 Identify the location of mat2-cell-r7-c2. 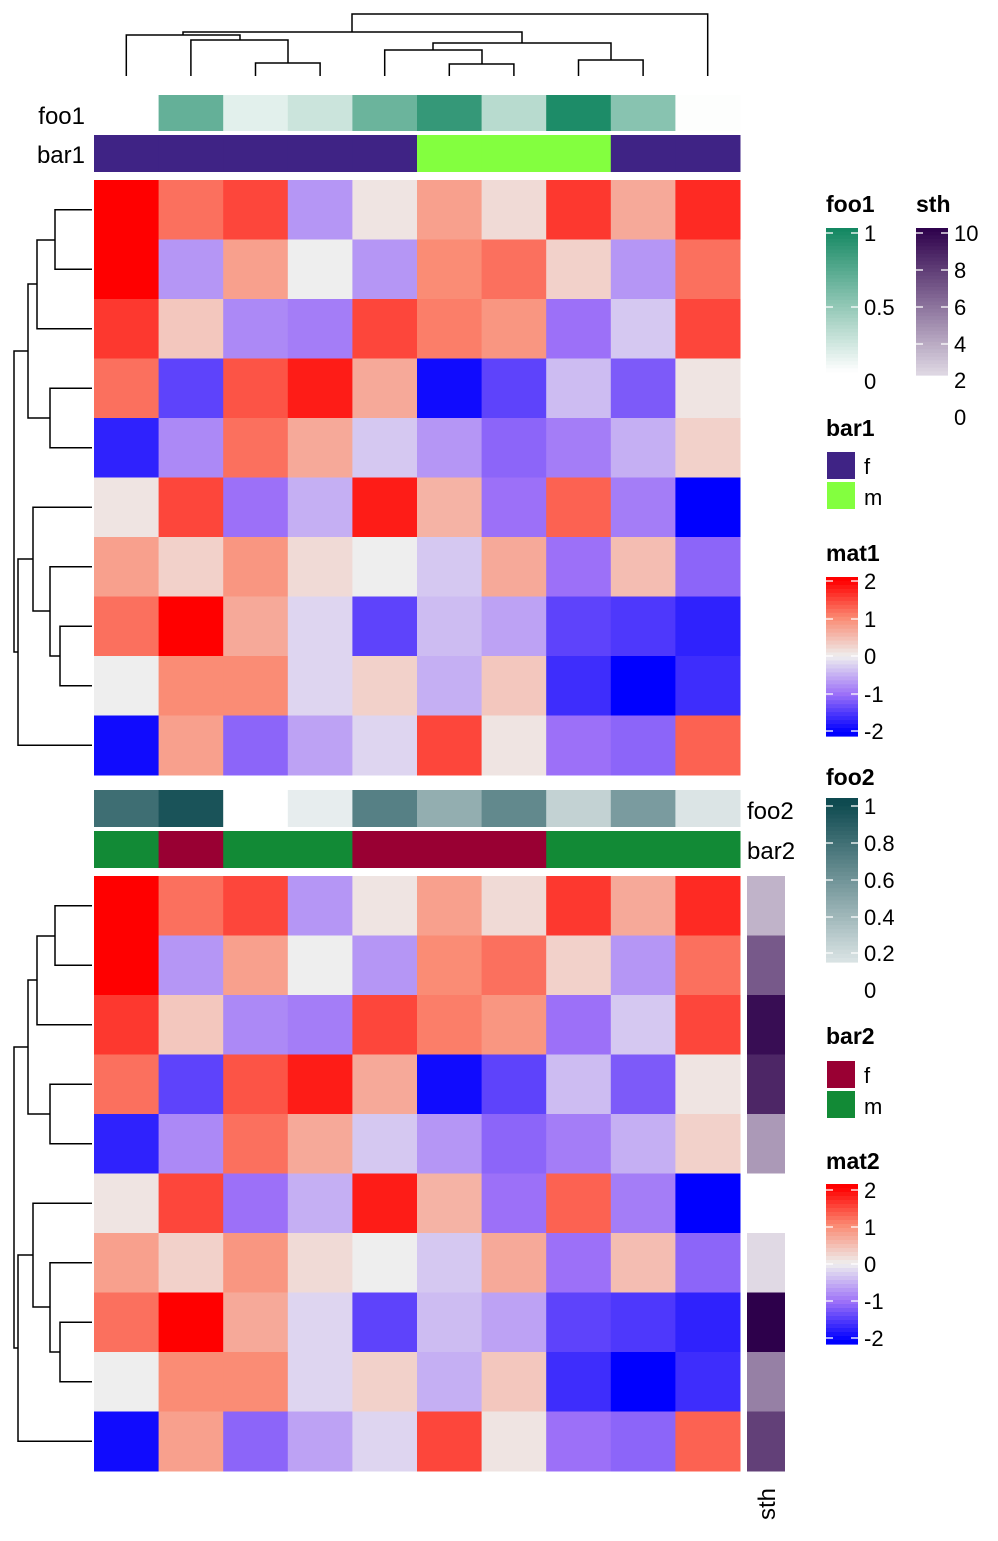
(191, 1263).